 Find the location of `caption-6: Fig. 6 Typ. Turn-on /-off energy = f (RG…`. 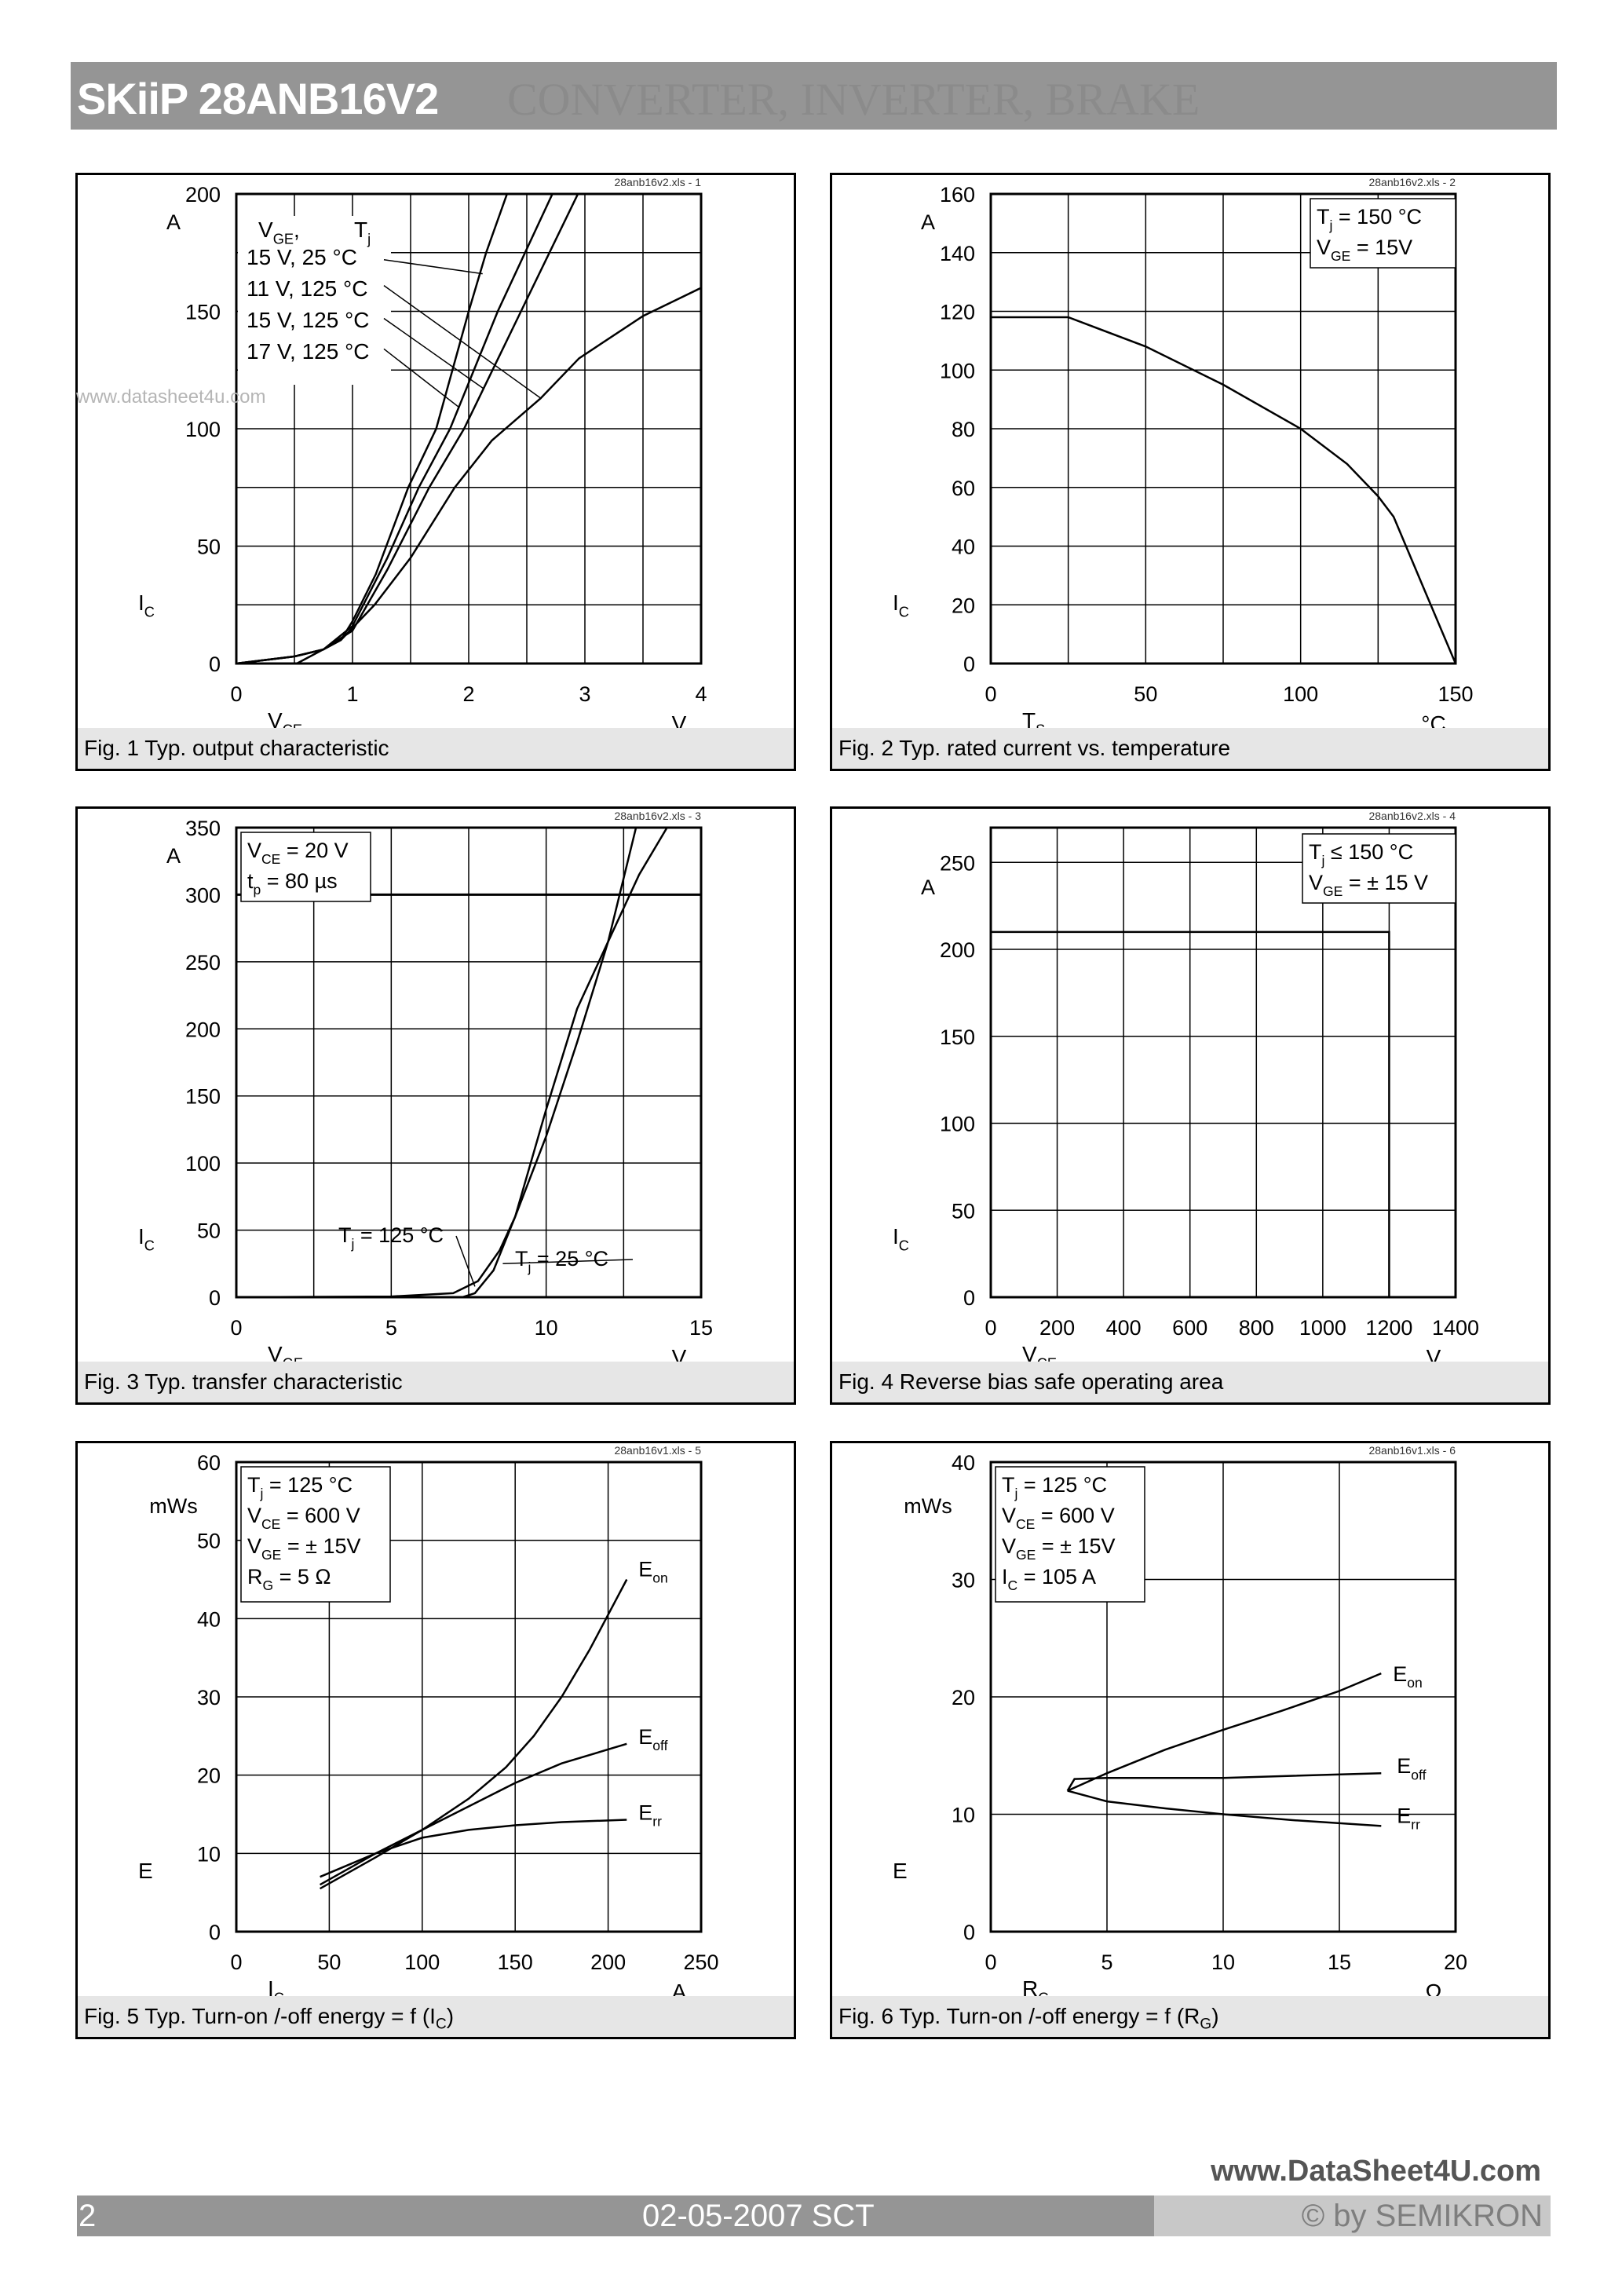

caption-6: Fig. 6 Typ. Turn-on /-off energy = f (RG… is located at coordinates (1190, 2016).